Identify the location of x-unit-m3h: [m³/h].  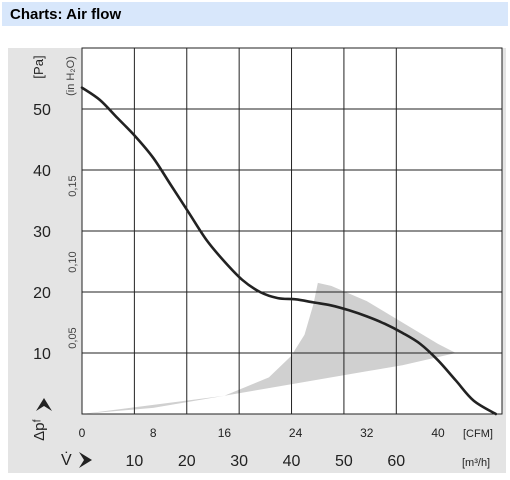
(476, 463).